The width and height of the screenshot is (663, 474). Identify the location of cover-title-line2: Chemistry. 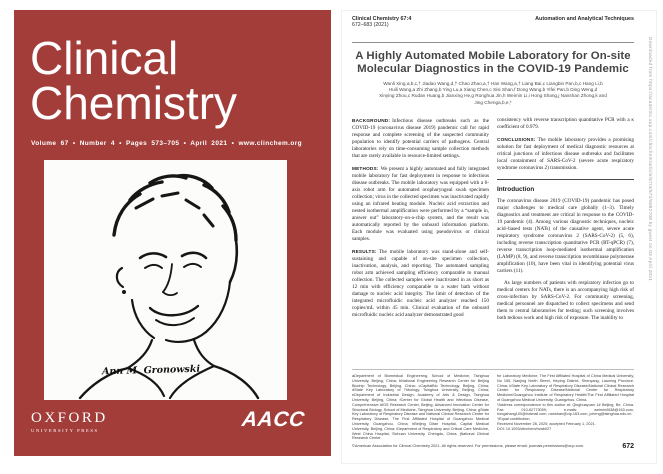
(134, 103).